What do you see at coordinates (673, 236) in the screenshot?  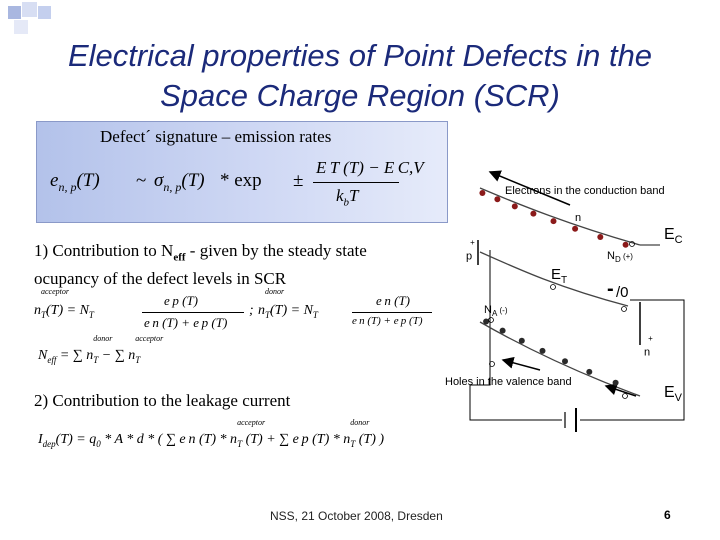 I see `ec-label: EC` at bounding box center [673, 236].